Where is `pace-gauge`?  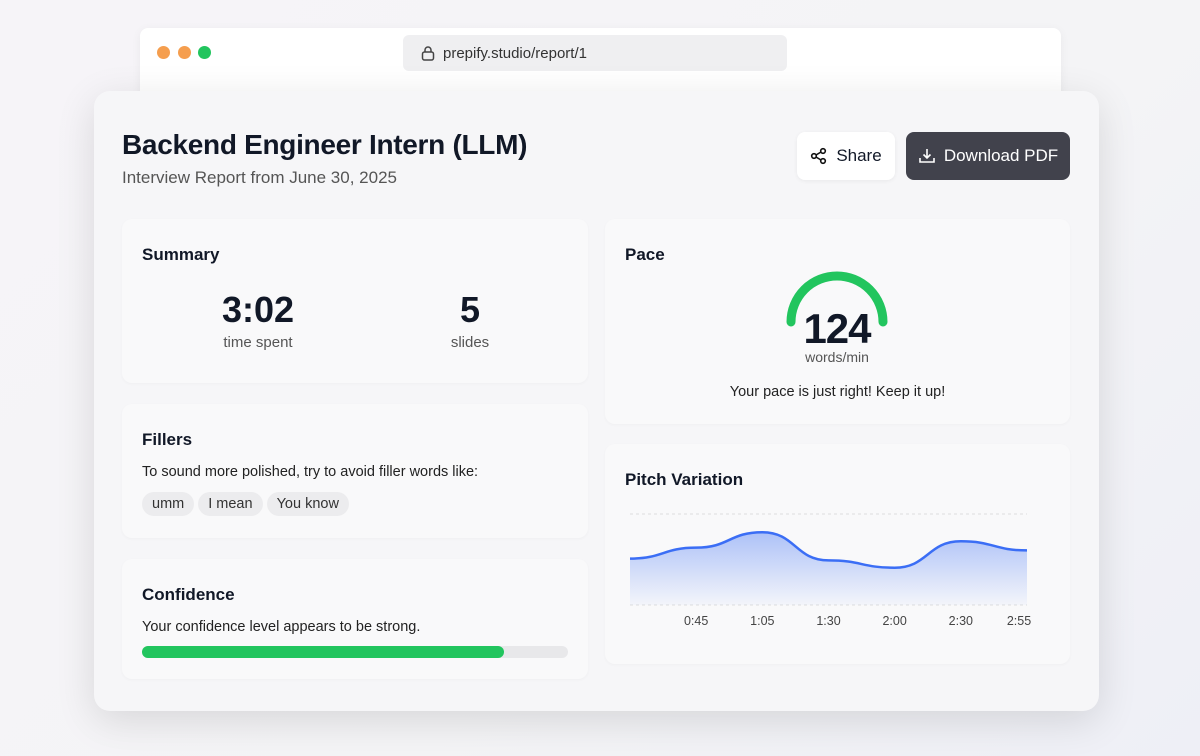 pace-gauge is located at coordinates (837, 299).